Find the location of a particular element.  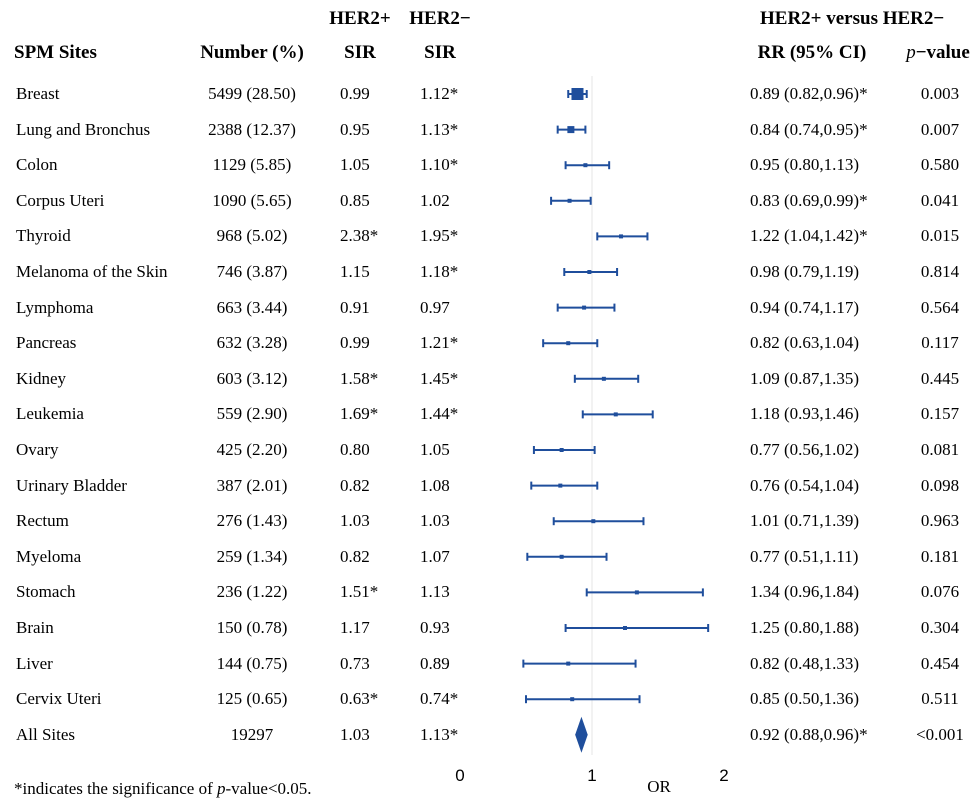

site-label: Lymphoma is located at coordinates (55, 307).